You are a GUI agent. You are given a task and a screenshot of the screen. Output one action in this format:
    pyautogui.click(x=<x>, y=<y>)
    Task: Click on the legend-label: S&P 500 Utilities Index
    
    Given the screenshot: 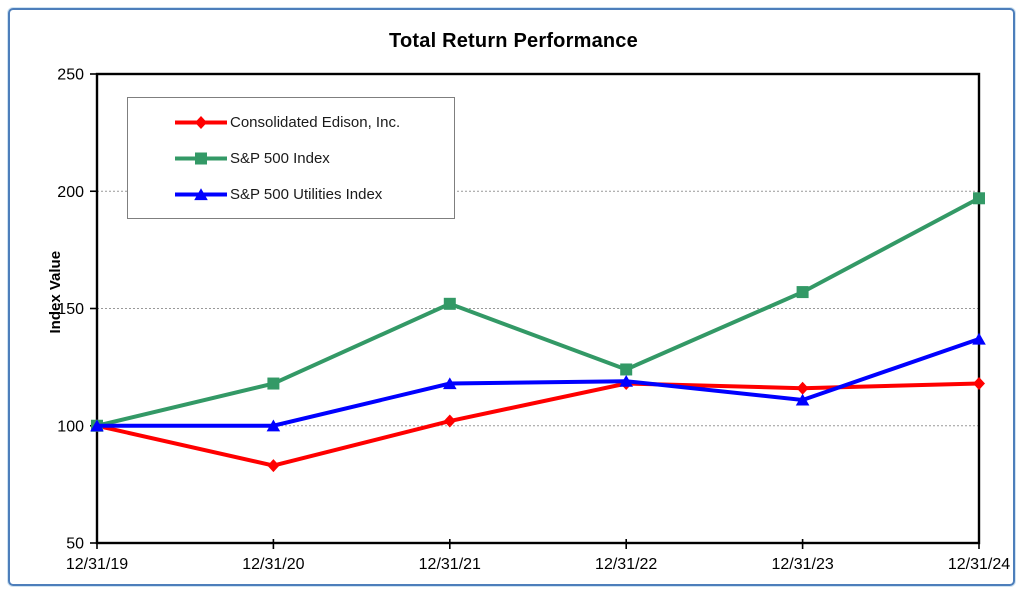 What is the action you would take?
    pyautogui.click(x=306, y=194)
    